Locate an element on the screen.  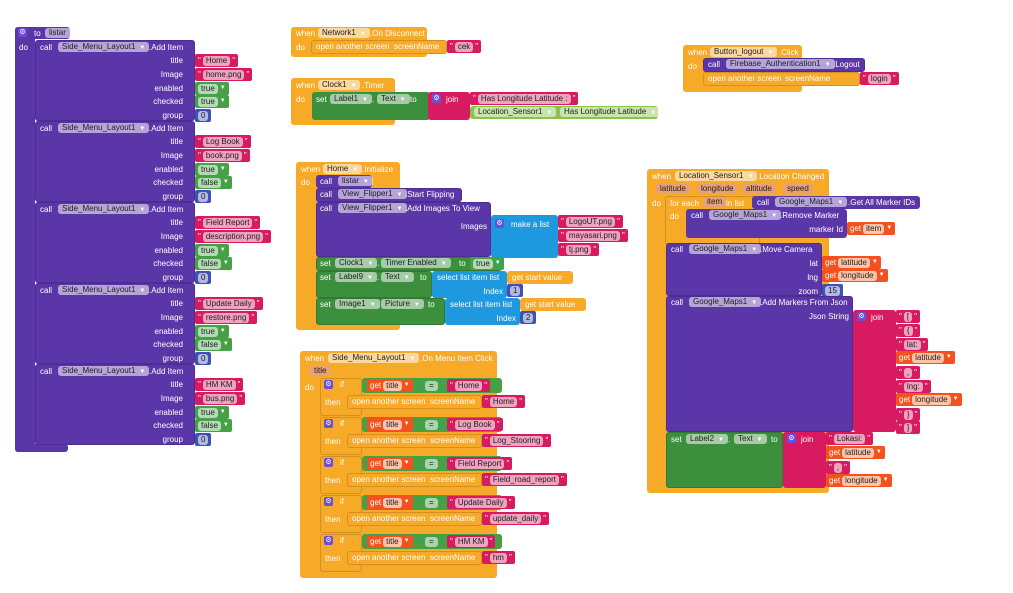
literal-value: hm is located at coordinates (498, 557).